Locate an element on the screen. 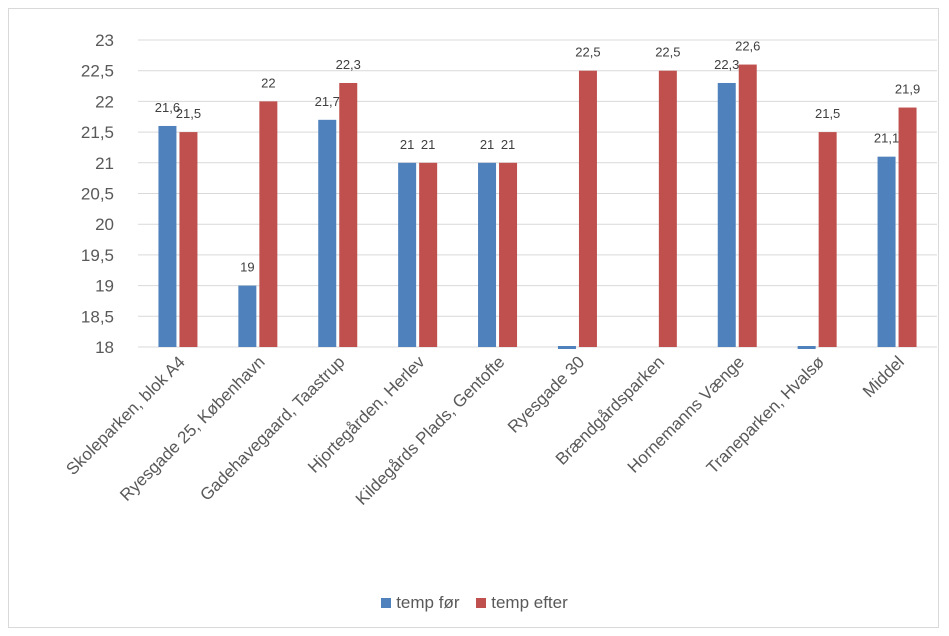 The image size is (949, 636). y-tick-label: 18 is located at coordinates (104, 347).